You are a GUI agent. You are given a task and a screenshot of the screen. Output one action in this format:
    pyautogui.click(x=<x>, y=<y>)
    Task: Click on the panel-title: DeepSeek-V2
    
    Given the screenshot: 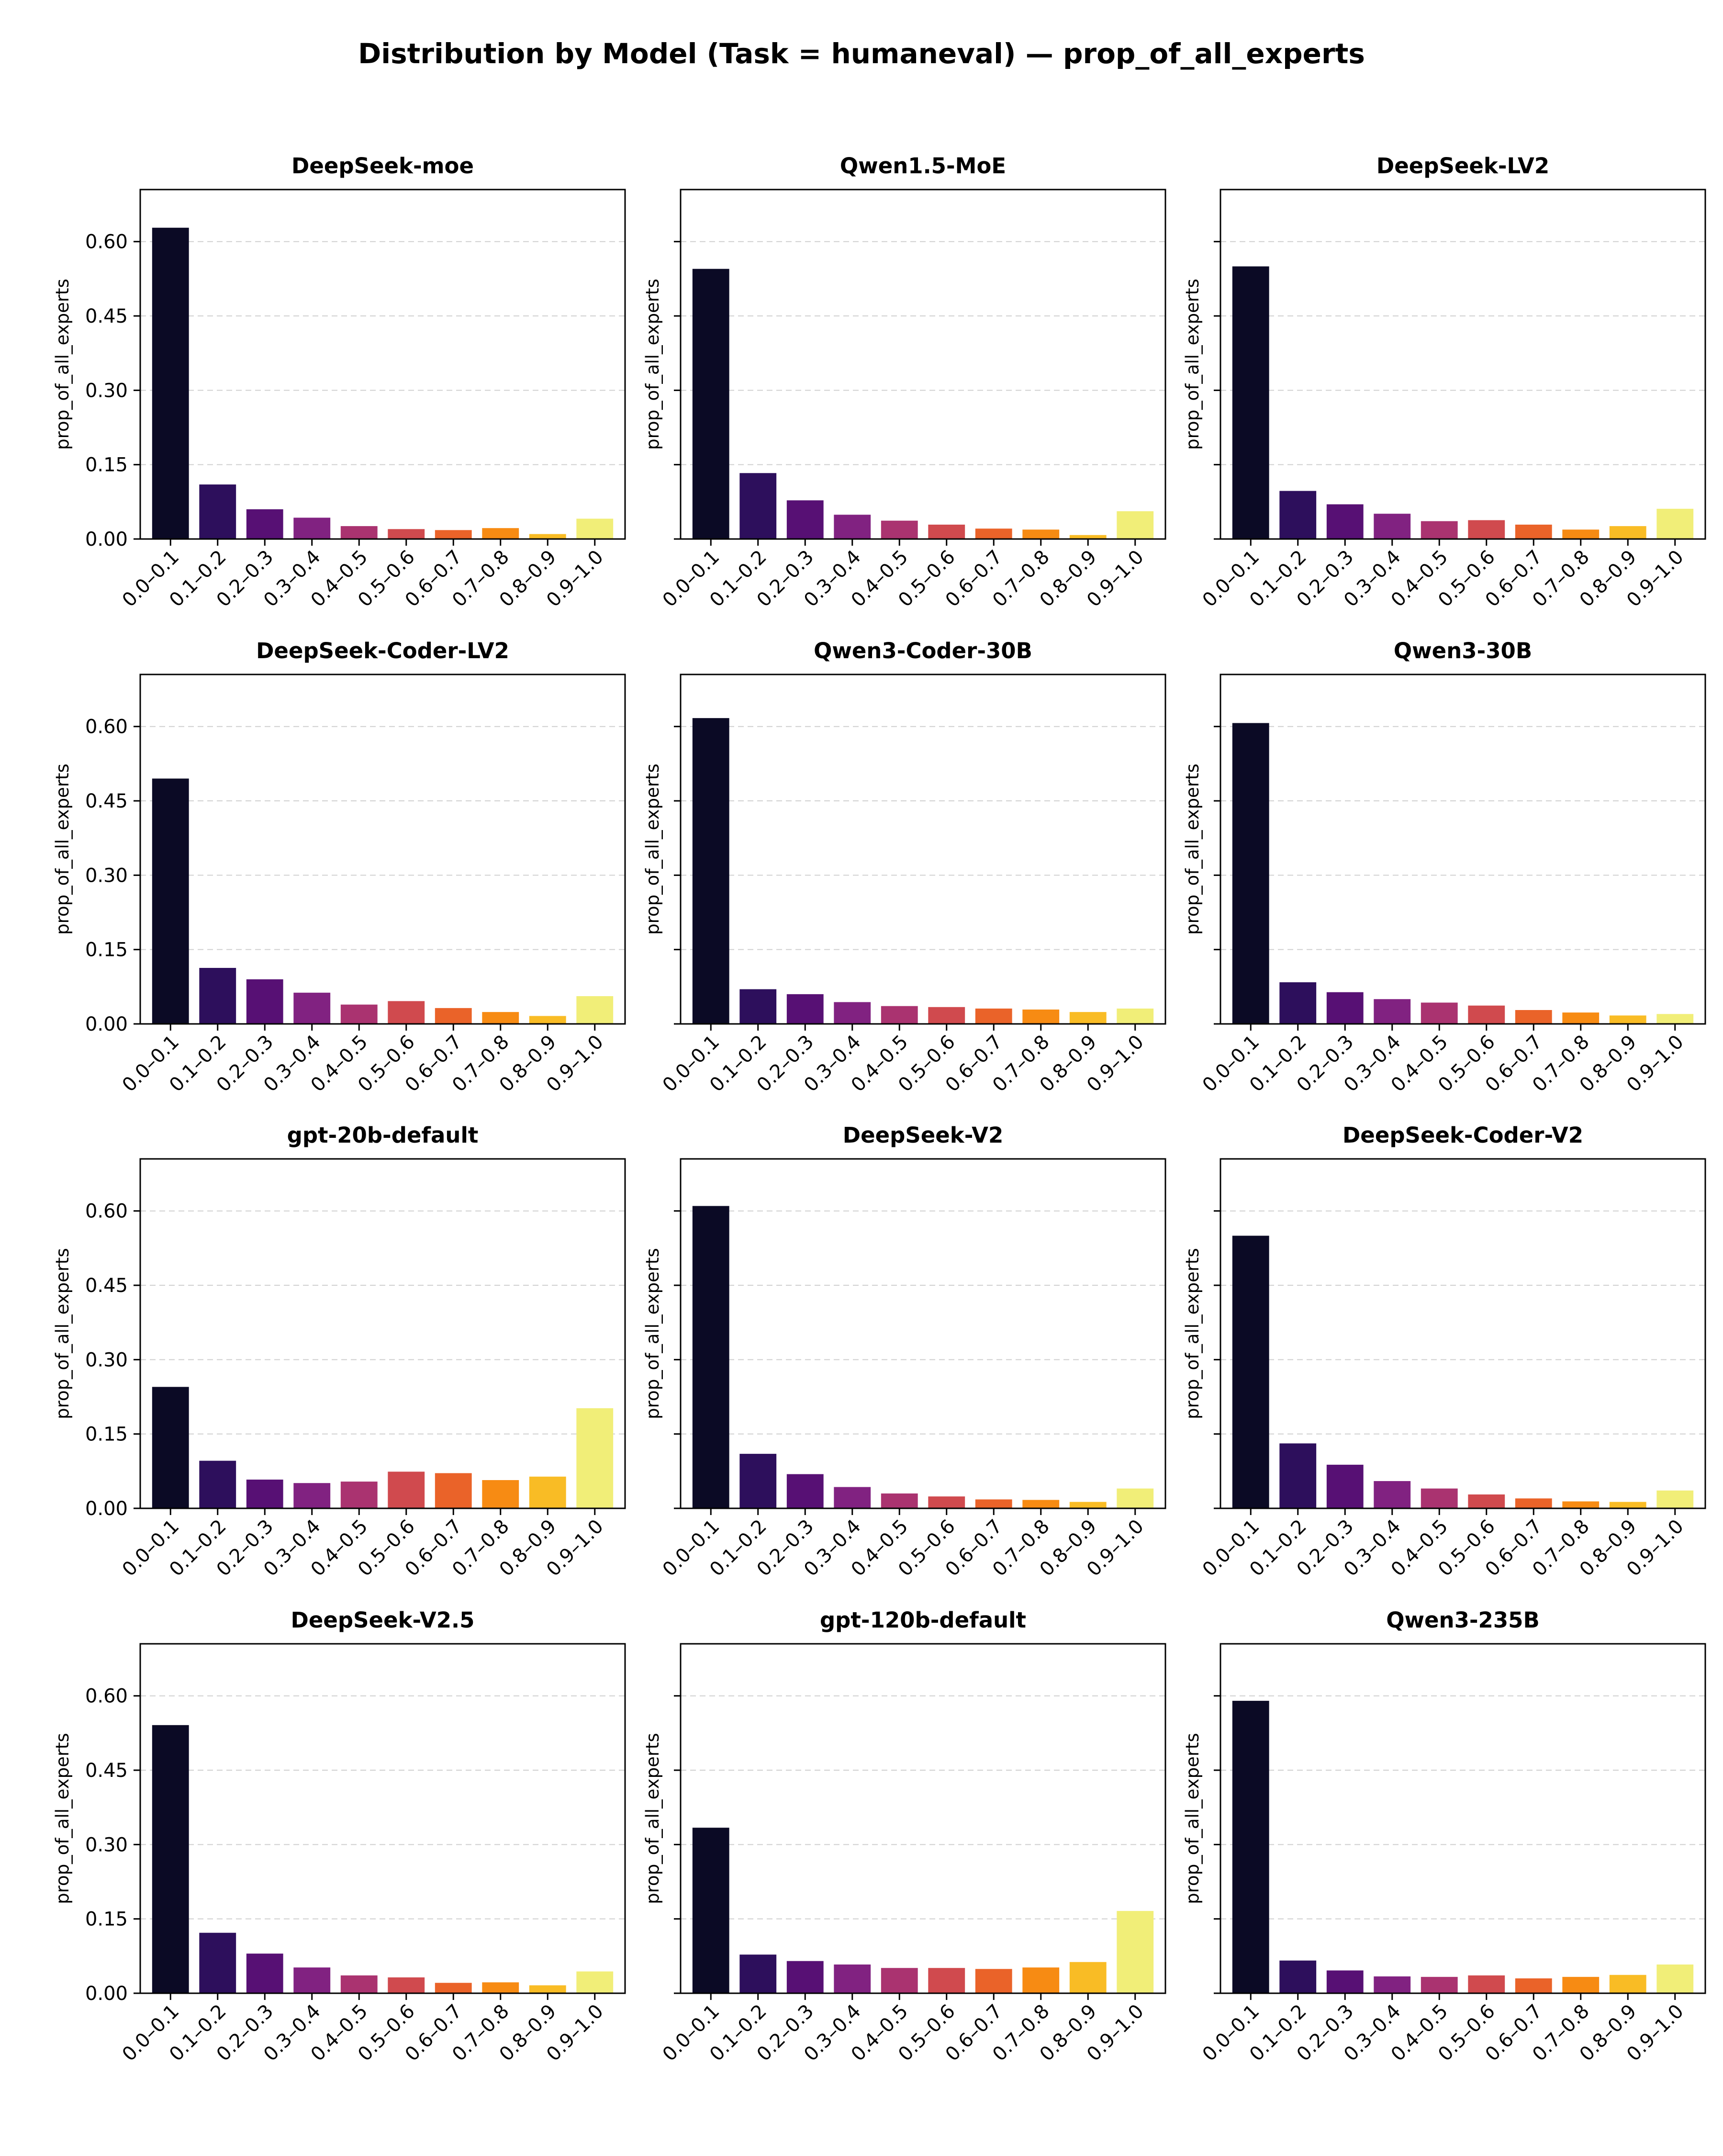 What is the action you would take?
    pyautogui.click(x=923, y=1135)
    